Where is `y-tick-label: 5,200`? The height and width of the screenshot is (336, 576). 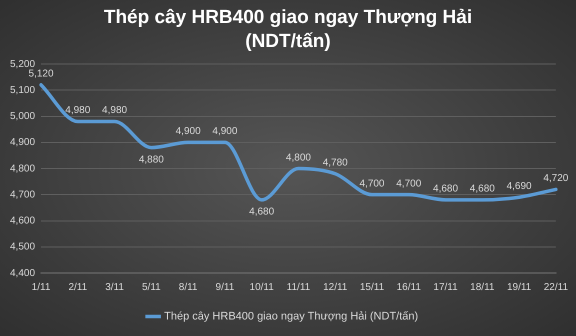
y-tick-label: 5,200 is located at coordinates (23, 64).